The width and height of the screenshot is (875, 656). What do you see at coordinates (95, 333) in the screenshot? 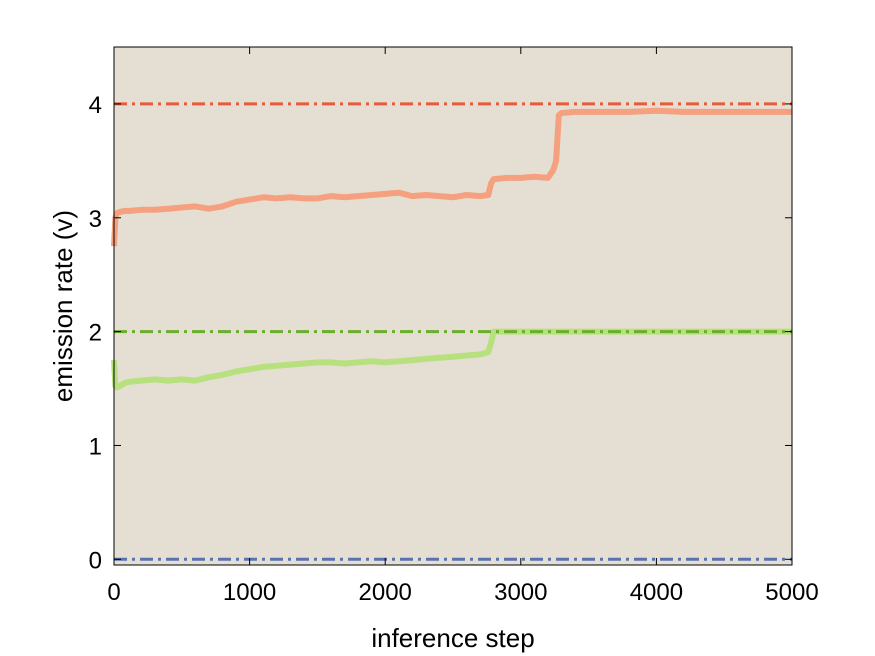
I see `y-tick-label: 2` at bounding box center [95, 333].